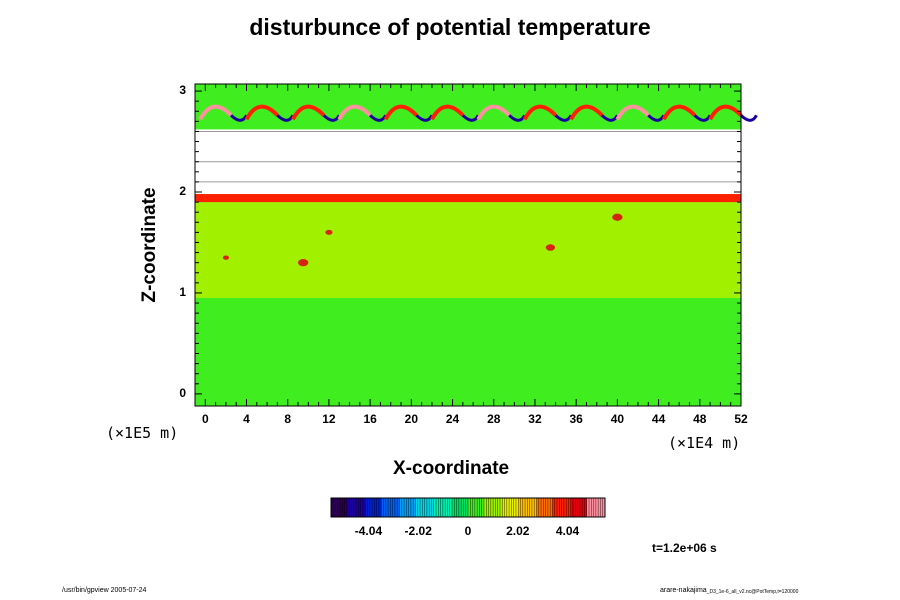 Image resolution: width=900 pixels, height=600 pixels. Describe the element at coordinates (182, 291) in the screenshot. I see `y-tick-label: 1` at that location.